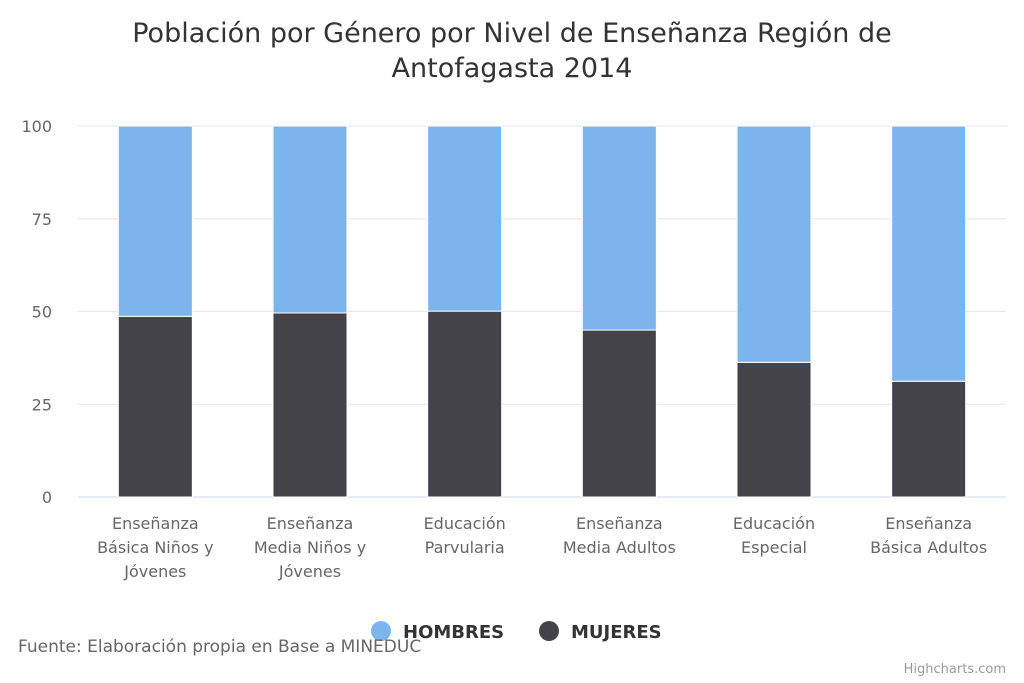  I want to click on y-tick-label: 100, so click(36, 126).